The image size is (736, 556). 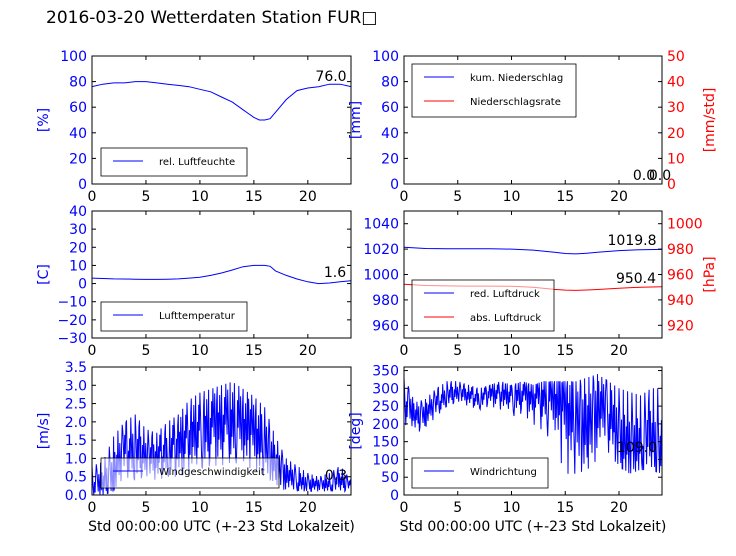 What do you see at coordinates (676, 159) in the screenshot?
I see `y2-tick-label: 10` at bounding box center [676, 159].